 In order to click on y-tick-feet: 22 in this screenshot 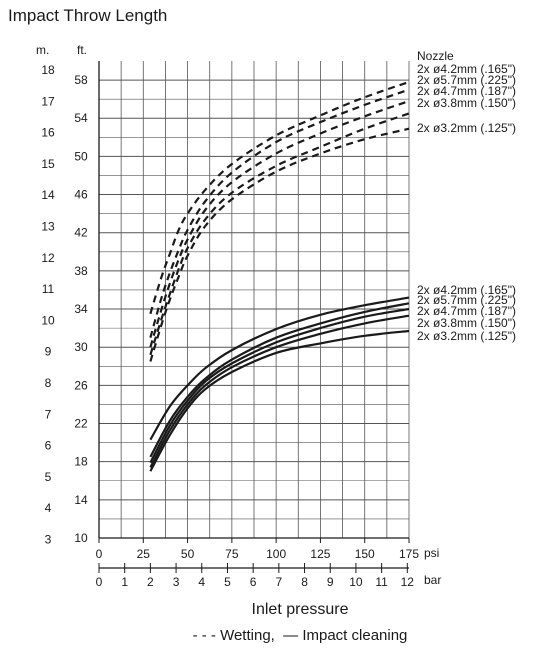, I will do `click(81, 424)`.